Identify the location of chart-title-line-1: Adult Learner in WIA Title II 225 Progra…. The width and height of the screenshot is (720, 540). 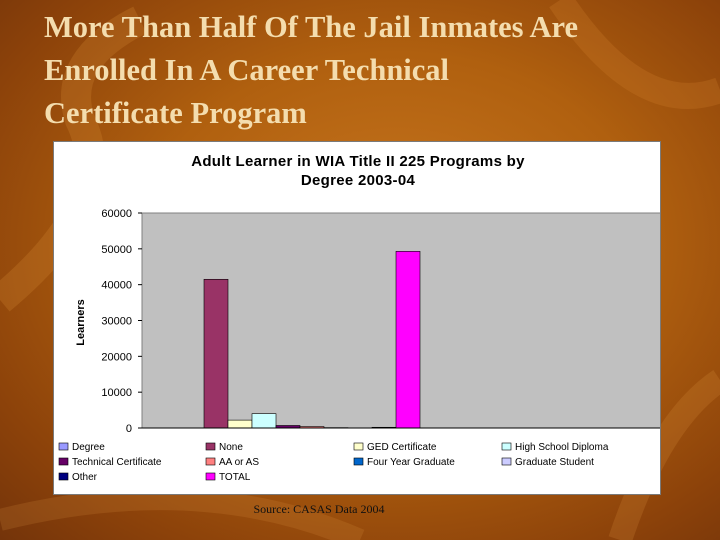
(358, 161).